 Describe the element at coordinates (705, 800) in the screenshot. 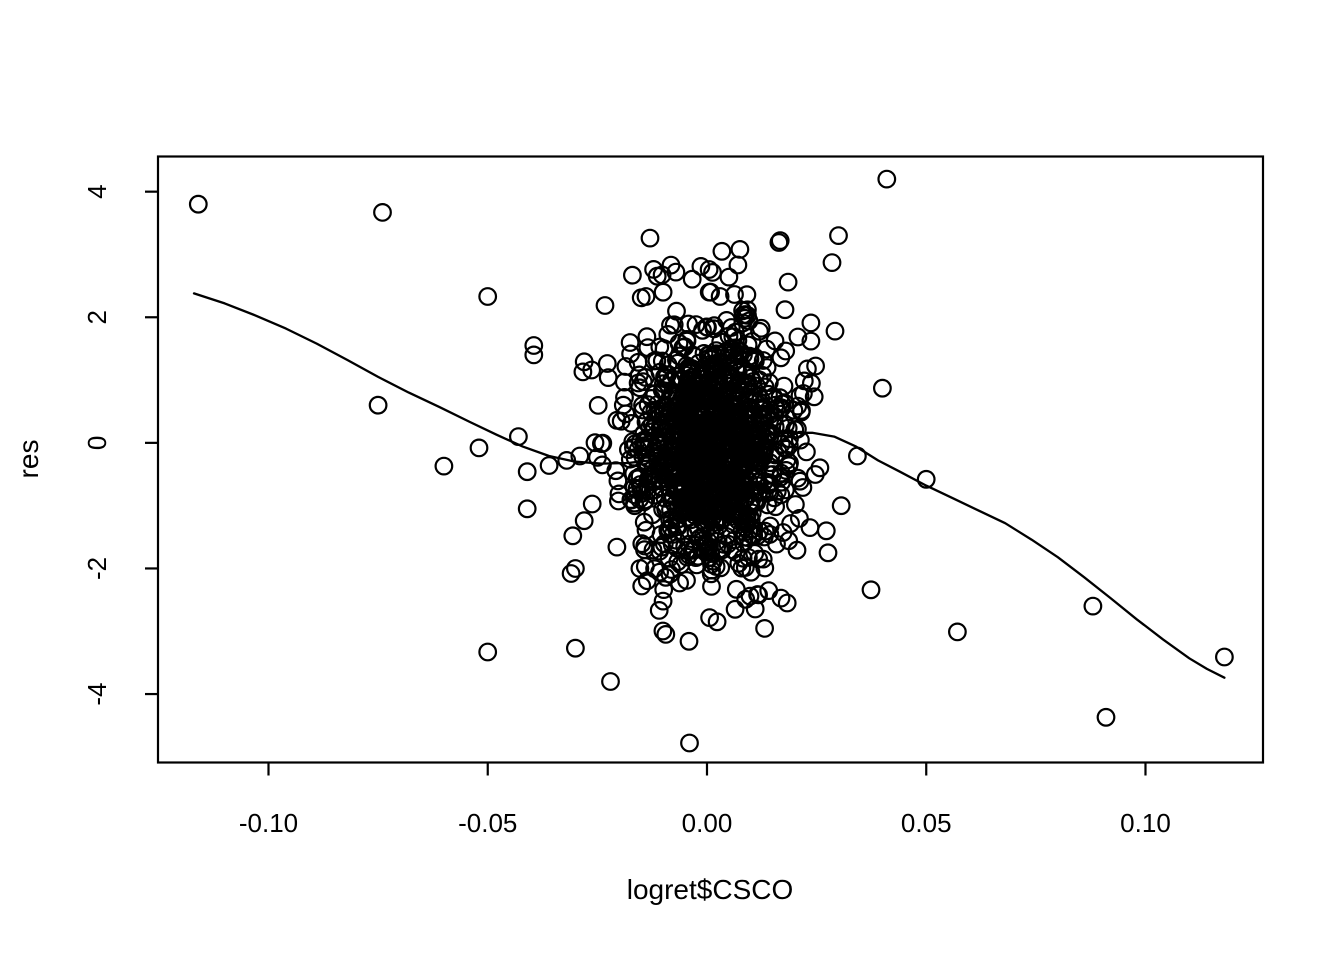

I see `x-axis: -0.10 -0.05 0.00 0.05 0.10` at that location.